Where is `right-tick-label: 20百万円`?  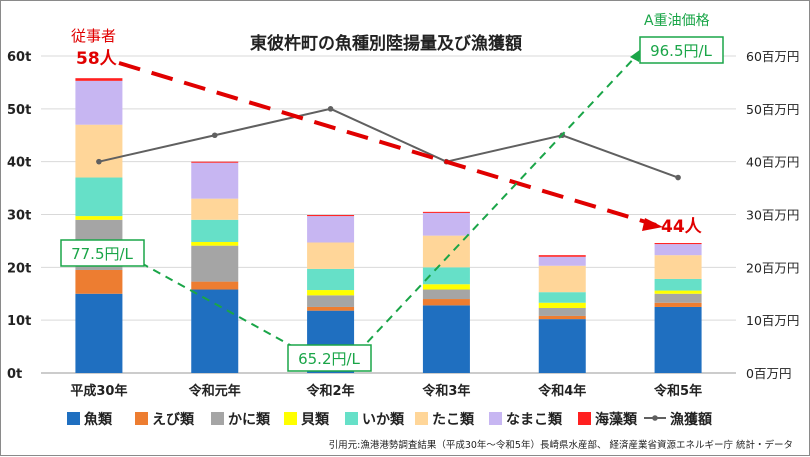 right-tick-label: 20百万円 is located at coordinates (772, 267).